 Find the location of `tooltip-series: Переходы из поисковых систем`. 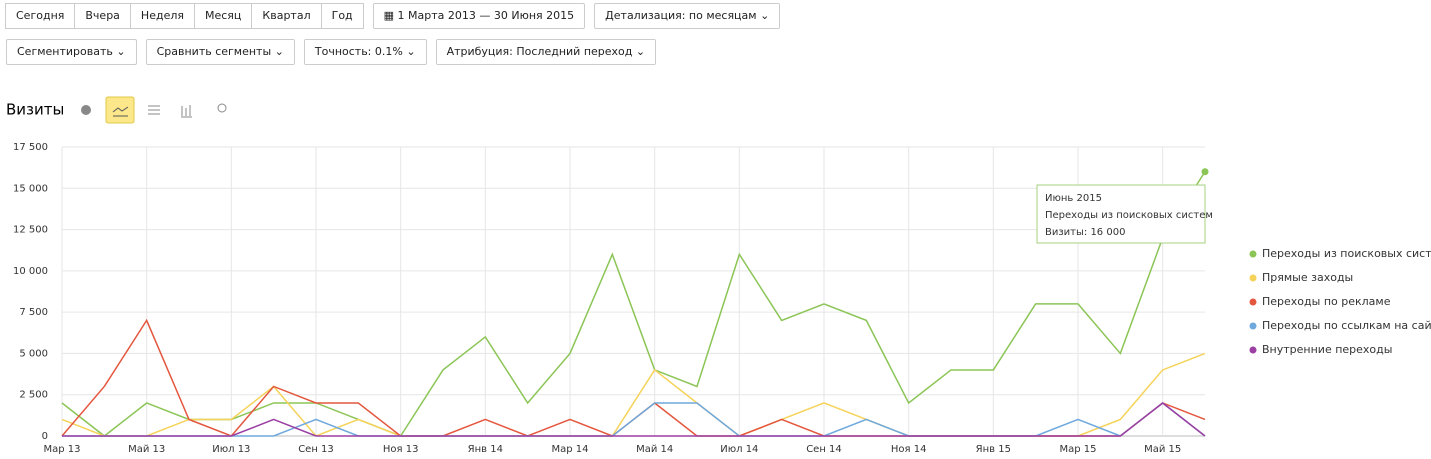

tooltip-series: Переходы из поисковых систем is located at coordinates (1129, 215).